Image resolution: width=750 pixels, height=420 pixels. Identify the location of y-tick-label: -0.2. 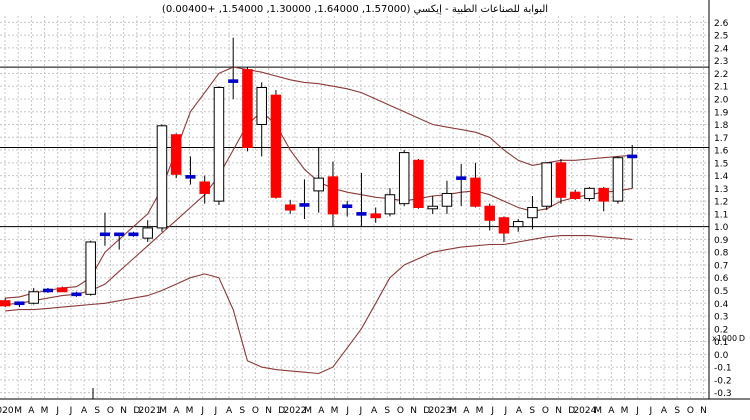
(723, 381).